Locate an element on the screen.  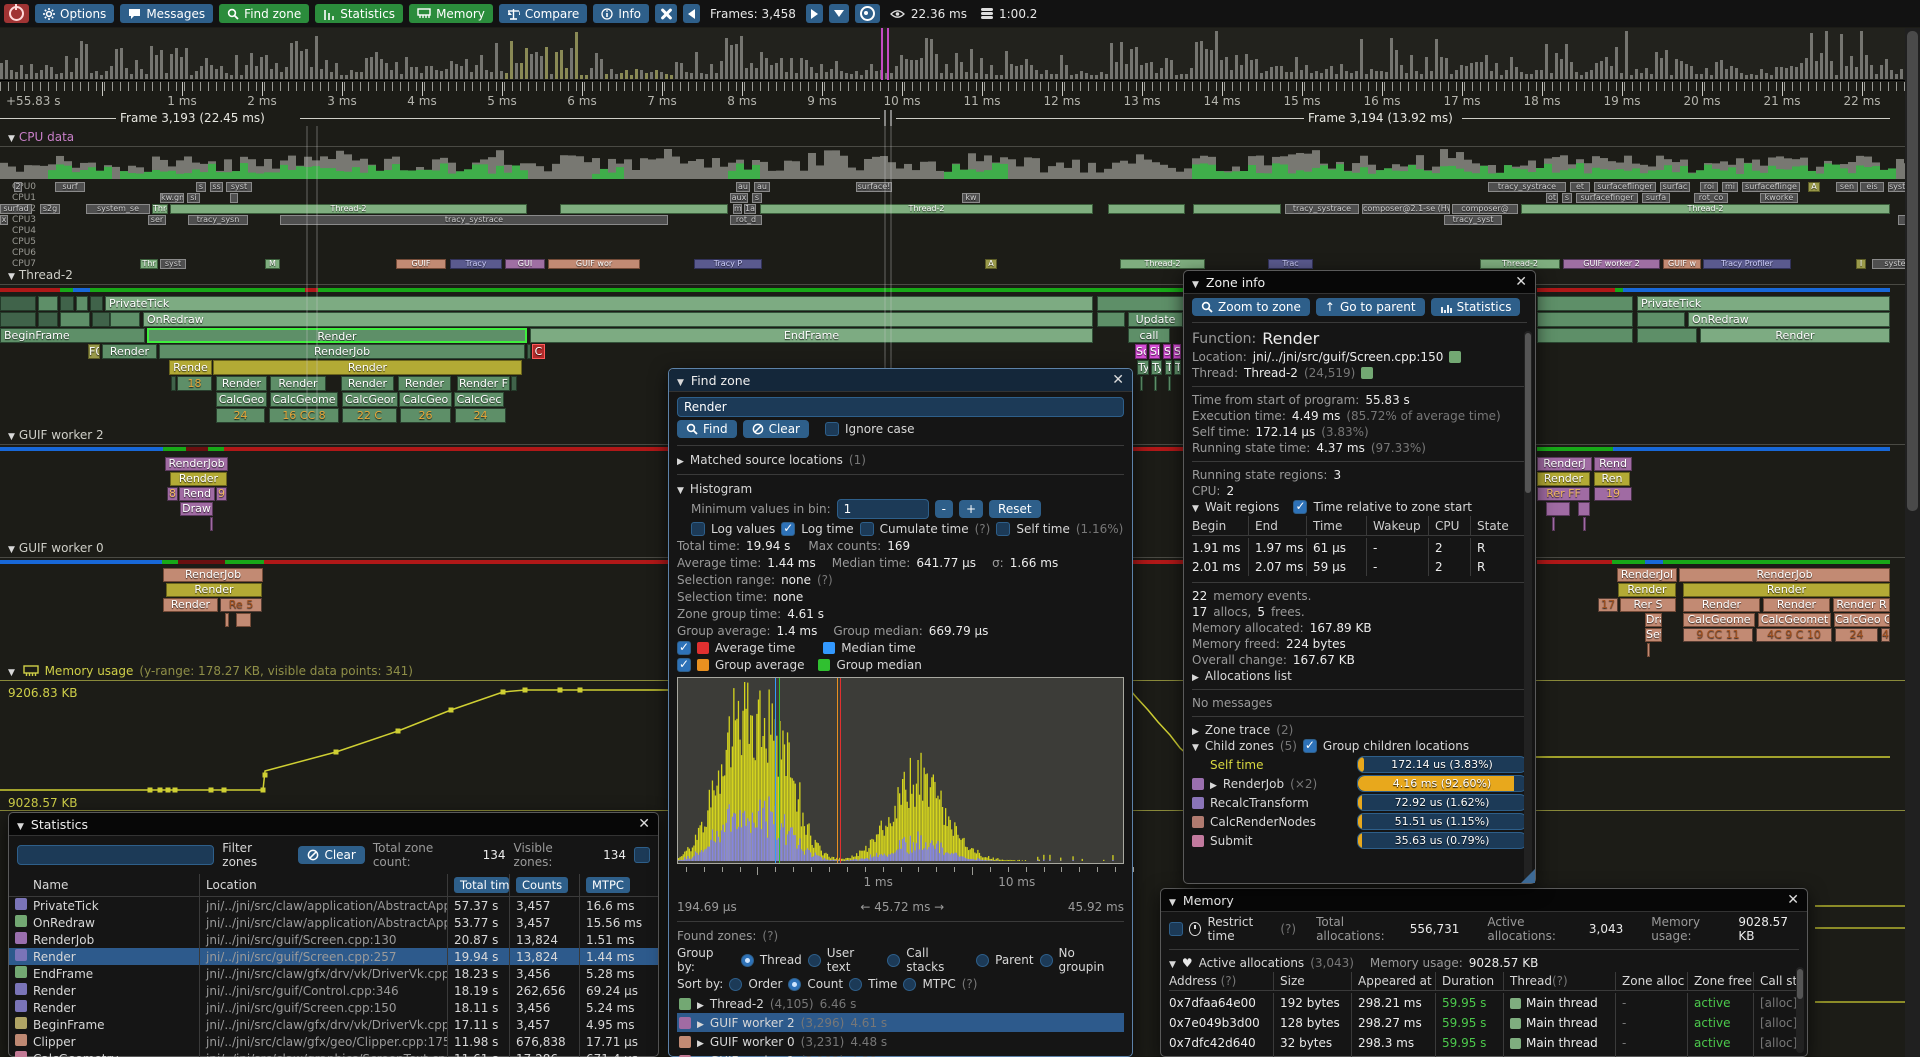
timeline-zone: call is located at coordinates (1149, 335).